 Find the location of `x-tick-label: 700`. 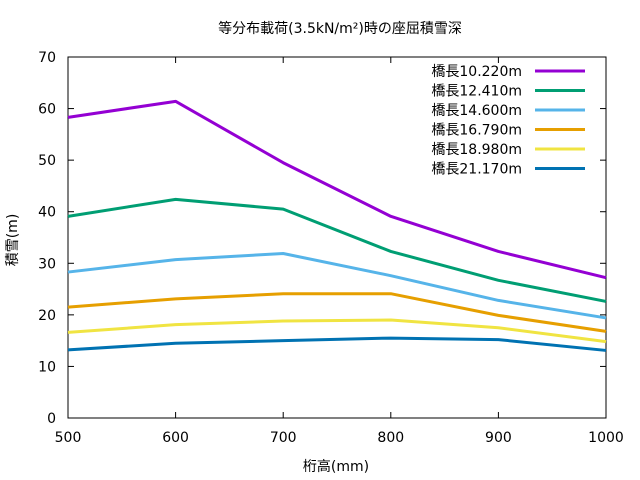

x-tick-label: 700 is located at coordinates (283, 438).